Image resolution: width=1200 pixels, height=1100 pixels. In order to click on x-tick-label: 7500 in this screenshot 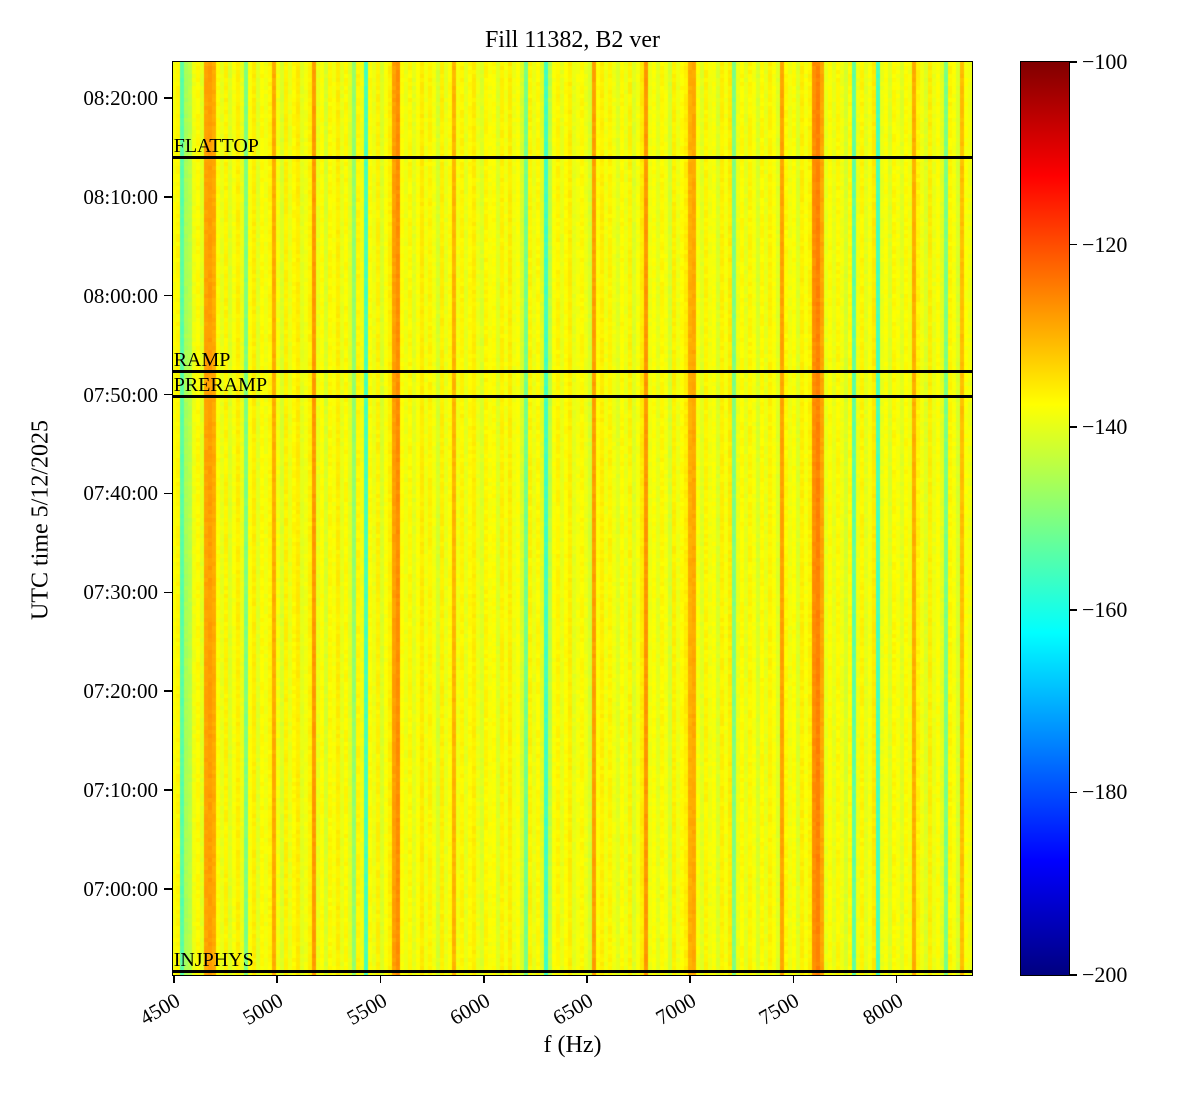, I will do `click(779, 1009)`.